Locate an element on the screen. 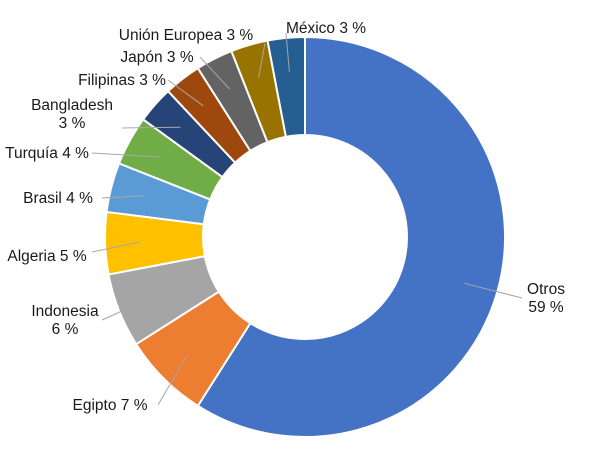  slice-mexico is located at coordinates (286, 86).